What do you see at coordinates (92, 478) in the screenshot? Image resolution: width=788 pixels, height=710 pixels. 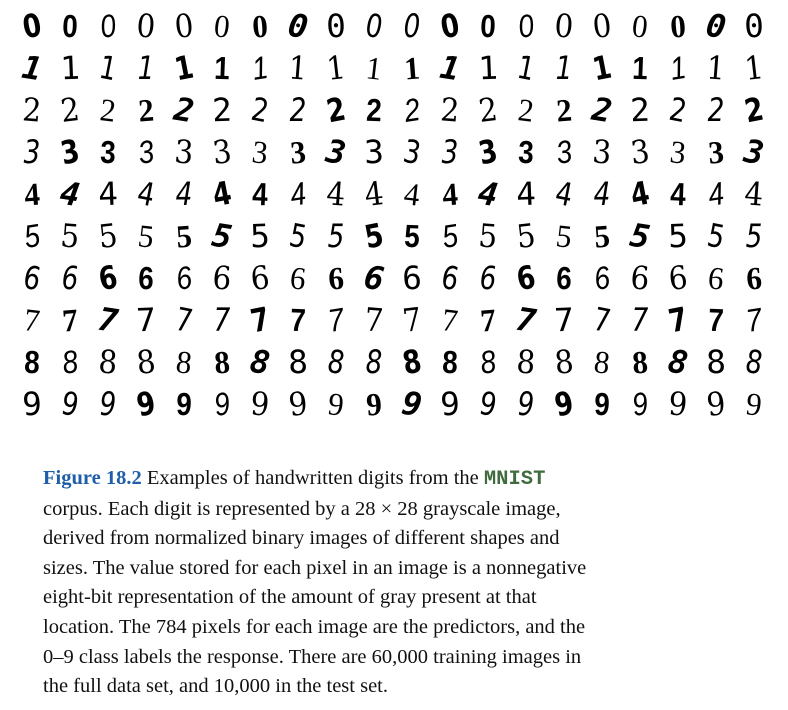 I see `figure-label: Figure 18.2` at bounding box center [92, 478].